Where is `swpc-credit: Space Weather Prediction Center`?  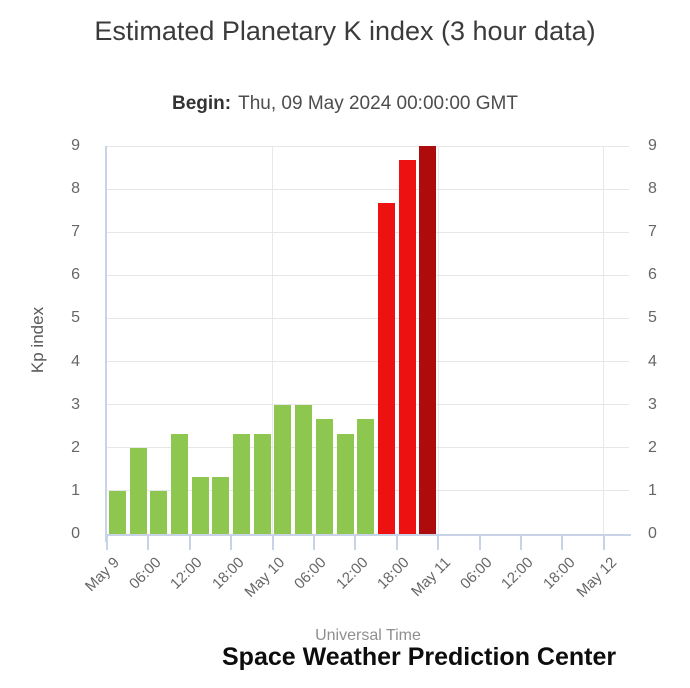
swpc-credit: Space Weather Prediction Center is located at coordinates (419, 657).